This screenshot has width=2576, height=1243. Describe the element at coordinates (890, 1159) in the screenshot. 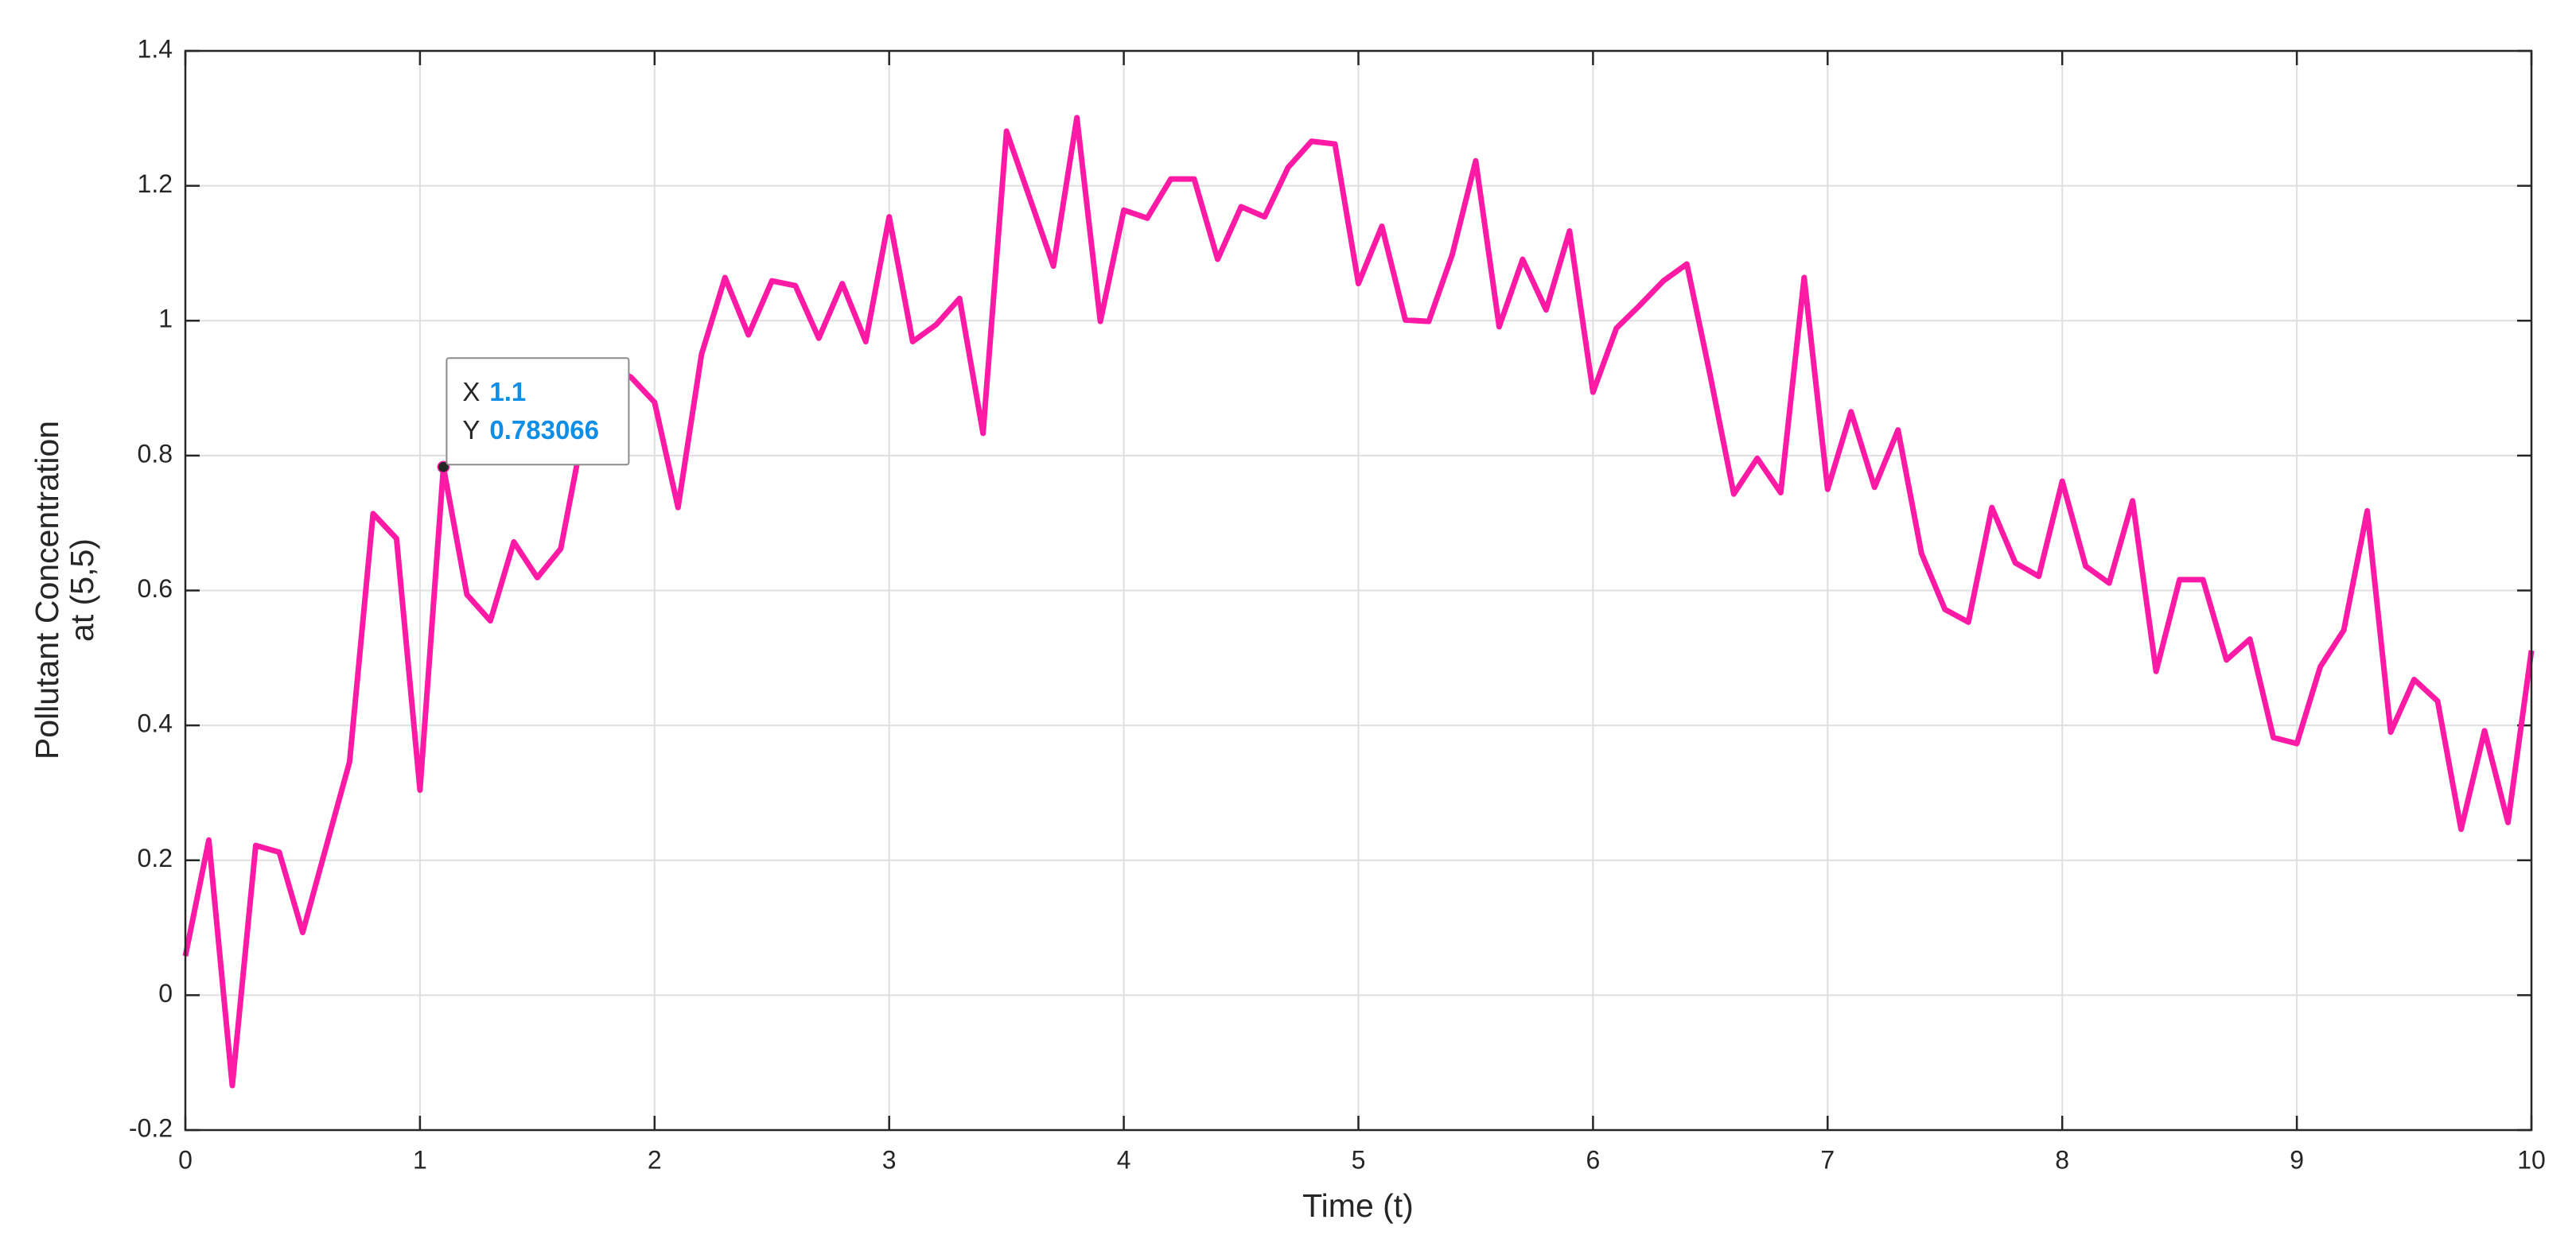

I see `x-tick-label: 3` at that location.